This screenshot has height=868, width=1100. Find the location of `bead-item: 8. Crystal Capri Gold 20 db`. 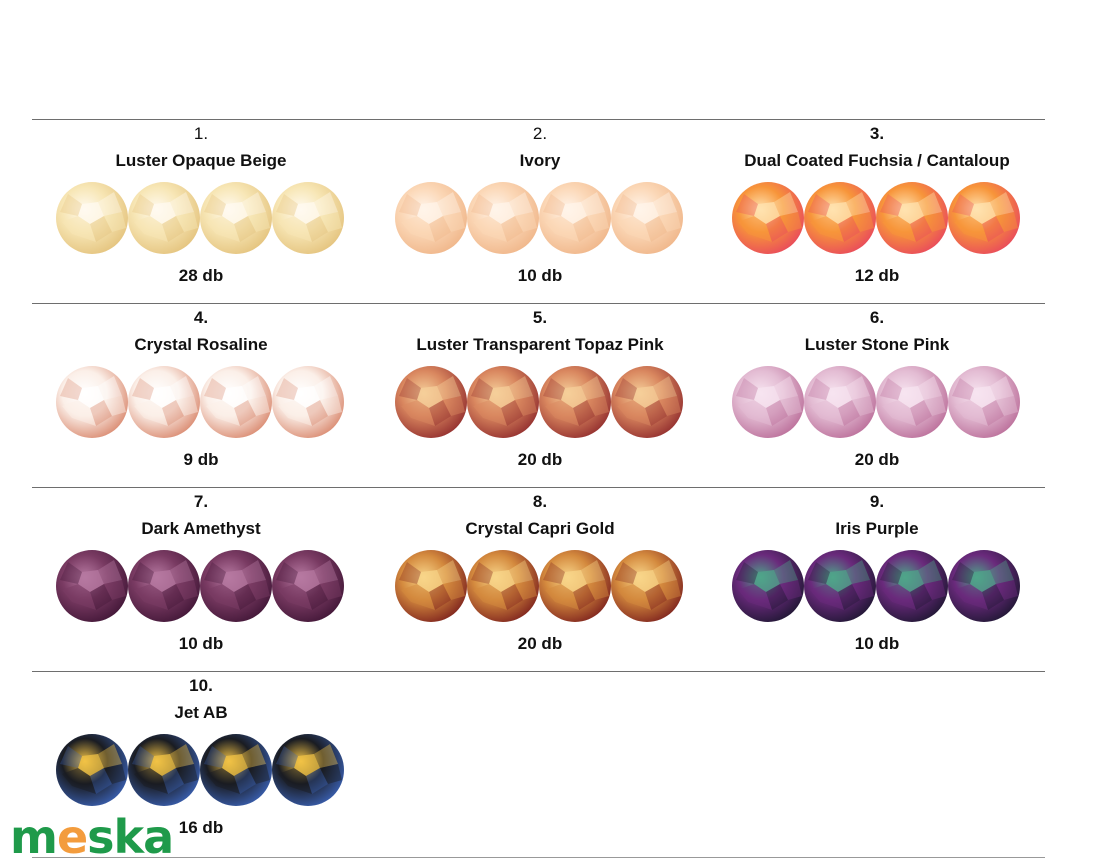

bead-item: 8. Crystal Capri Gold 20 db is located at coordinates (540, 573).